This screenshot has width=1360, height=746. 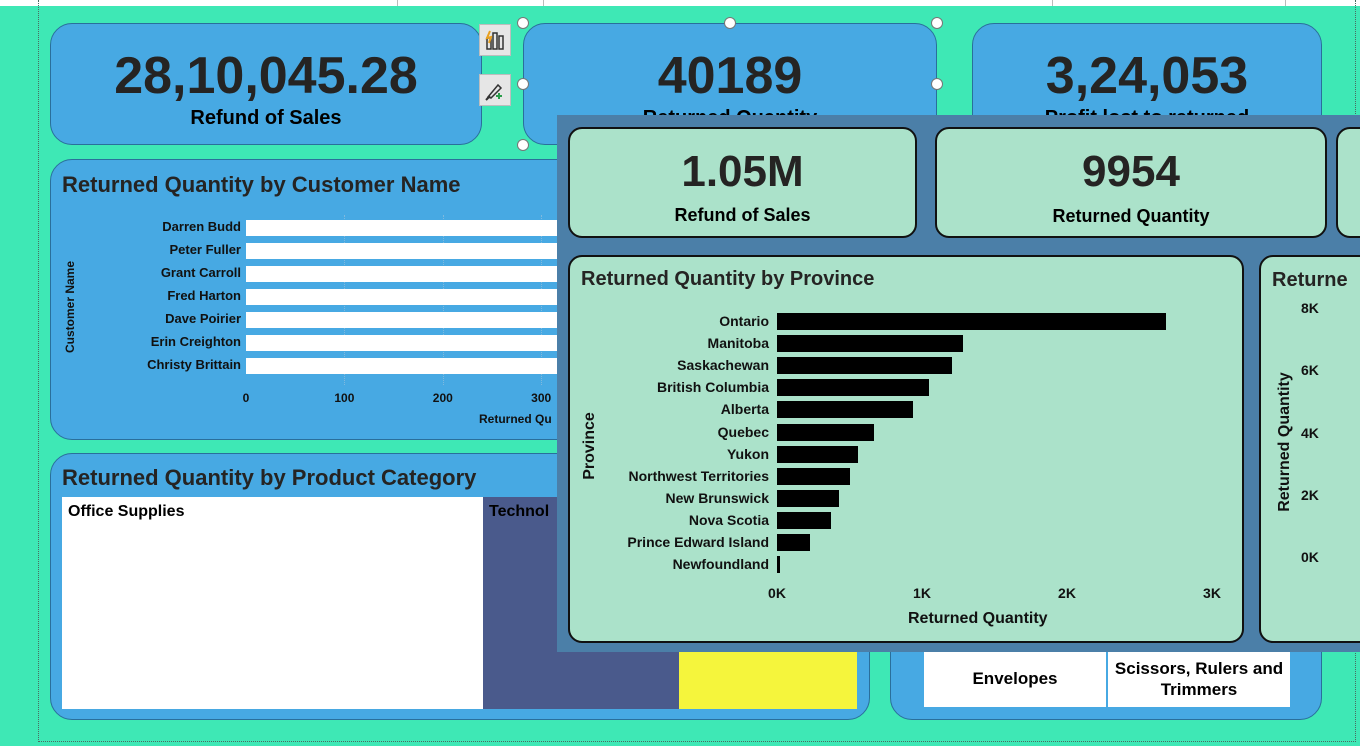 I want to click on overlay-kpi-refund: 1.05M Refund of Sales, so click(x=742, y=182).